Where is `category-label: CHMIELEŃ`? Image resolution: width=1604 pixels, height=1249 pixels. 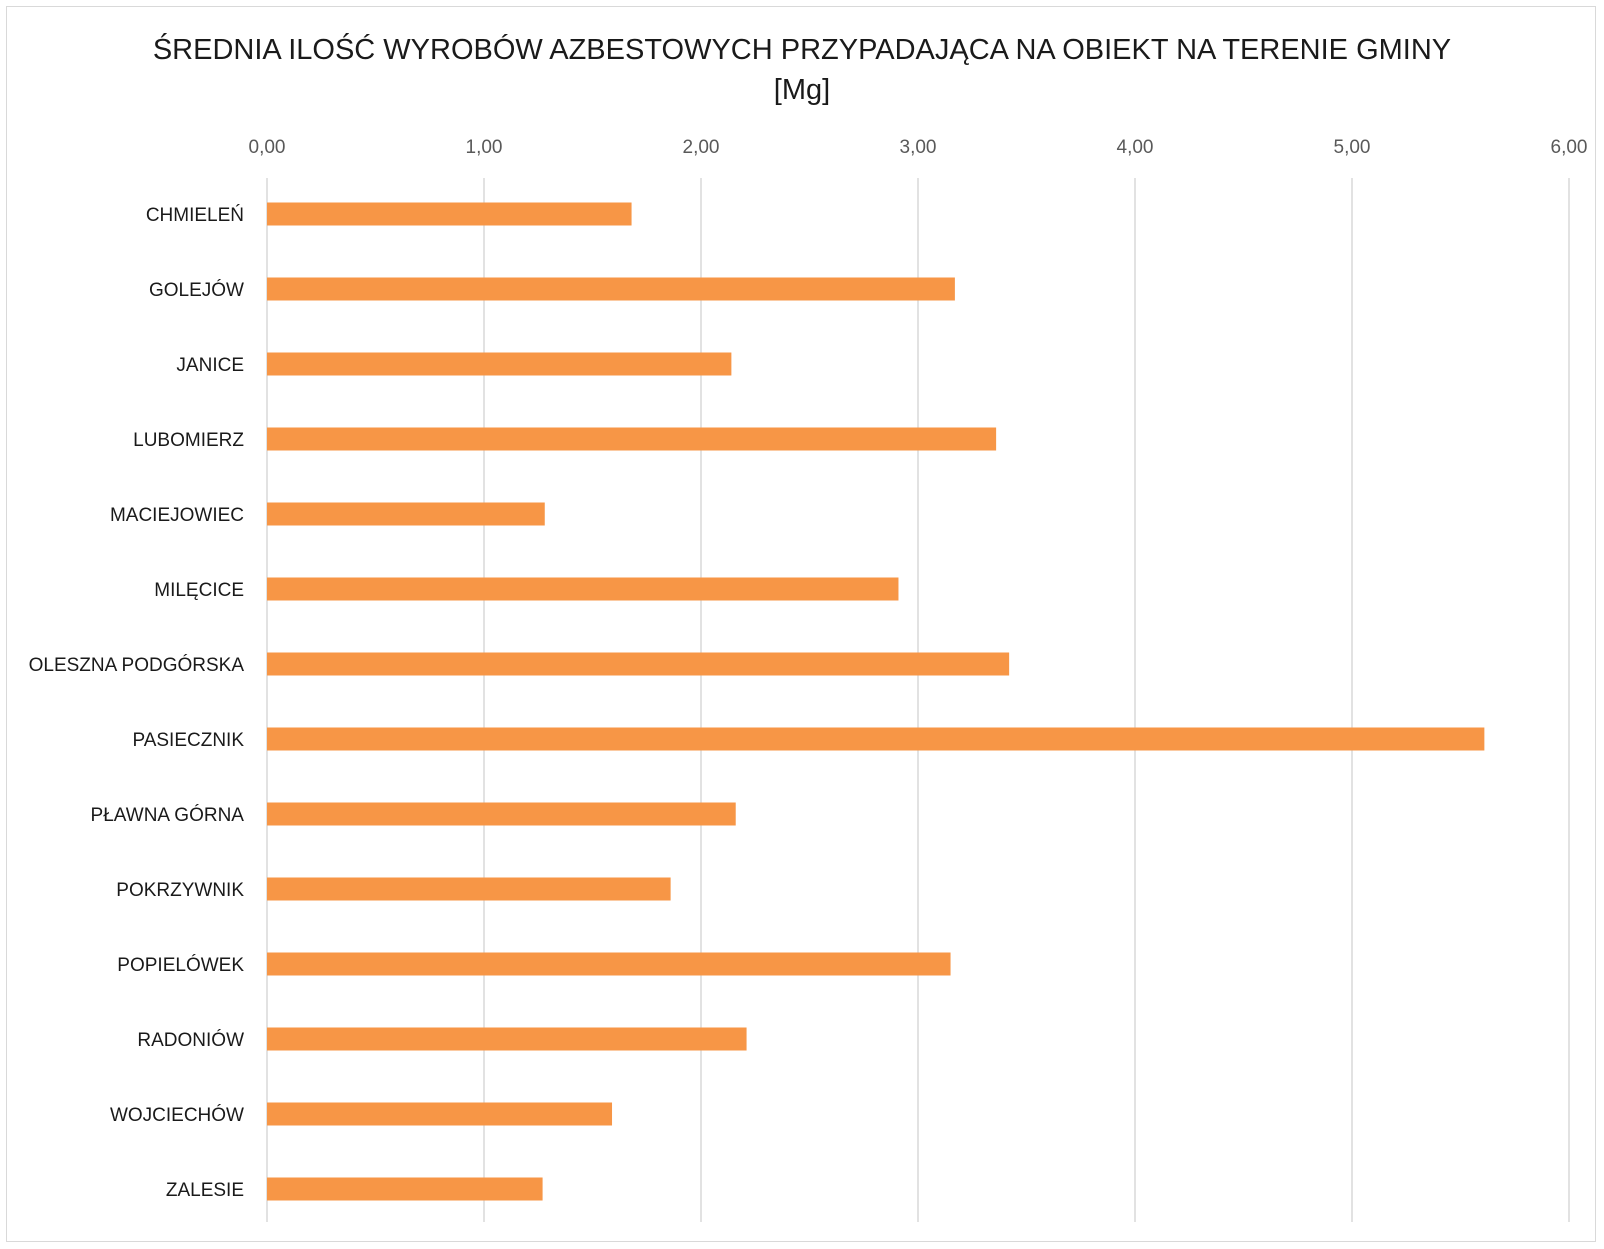 category-label: CHMIELEŃ is located at coordinates (195, 215).